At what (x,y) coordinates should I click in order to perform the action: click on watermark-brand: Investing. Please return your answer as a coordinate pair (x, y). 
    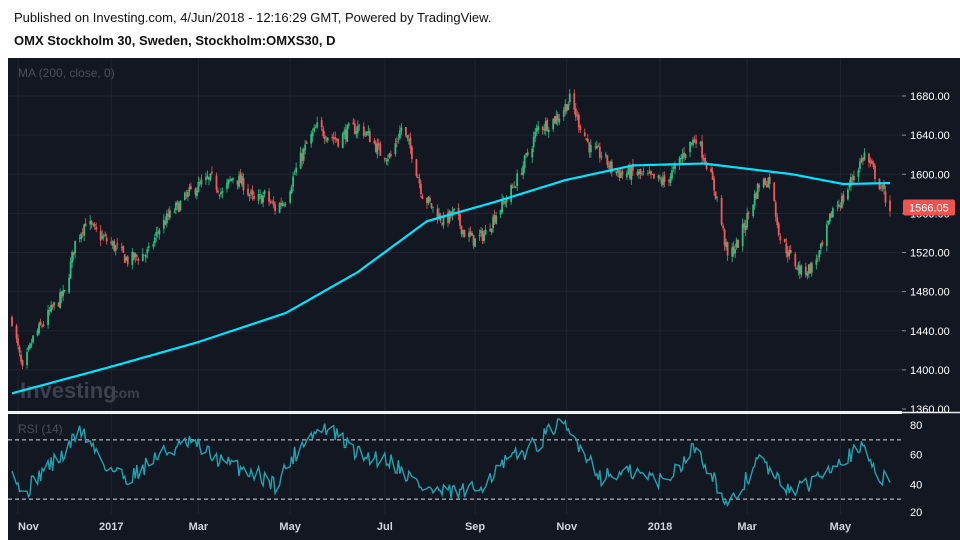
    Looking at the image, I should click on (68, 390).